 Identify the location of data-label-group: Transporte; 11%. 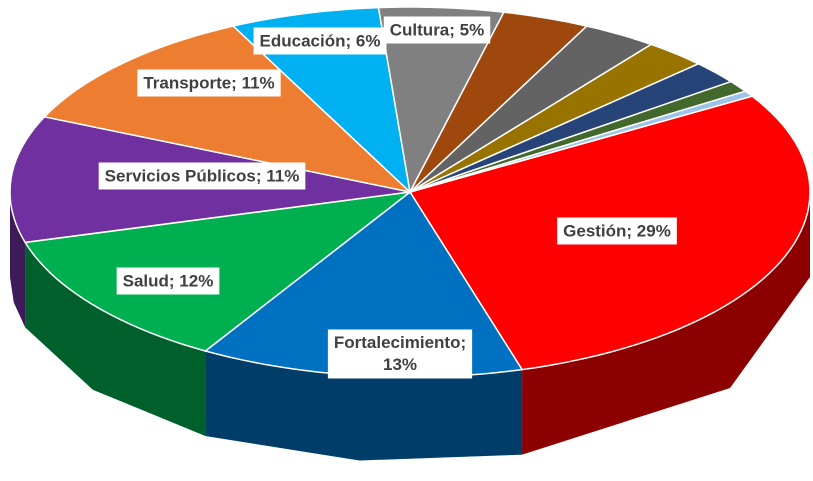
(209, 83).